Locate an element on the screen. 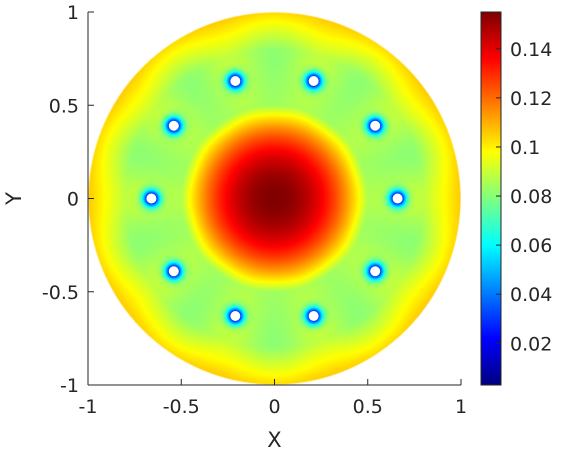 Image resolution: width=570 pixels, height=451 pixels. x-axis-title: X is located at coordinates (274, 439).